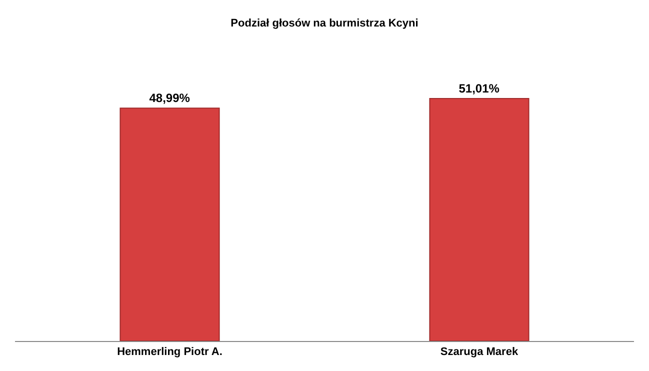 Image resolution: width=649 pixels, height=371 pixels. I want to click on x-tick-label: Hemmerling Piotr A., so click(169, 352).